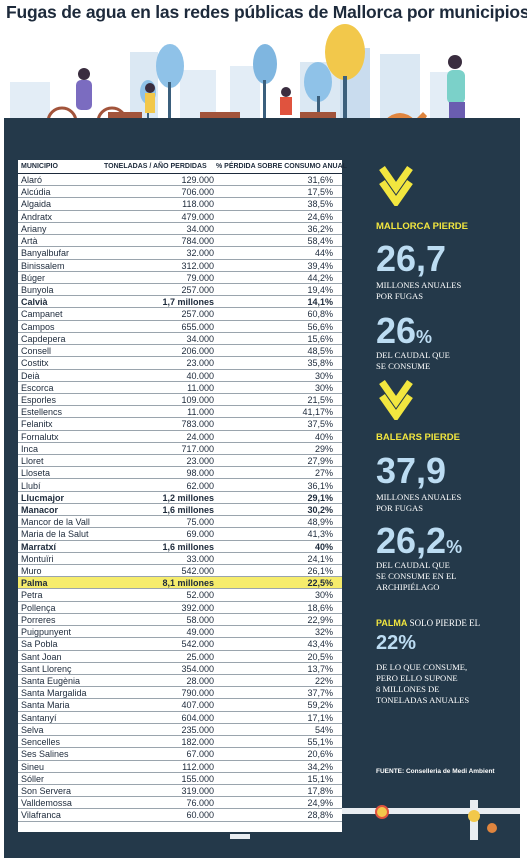  I want to click on table-row: Ariany 34.000 36,2%, so click(180, 229).